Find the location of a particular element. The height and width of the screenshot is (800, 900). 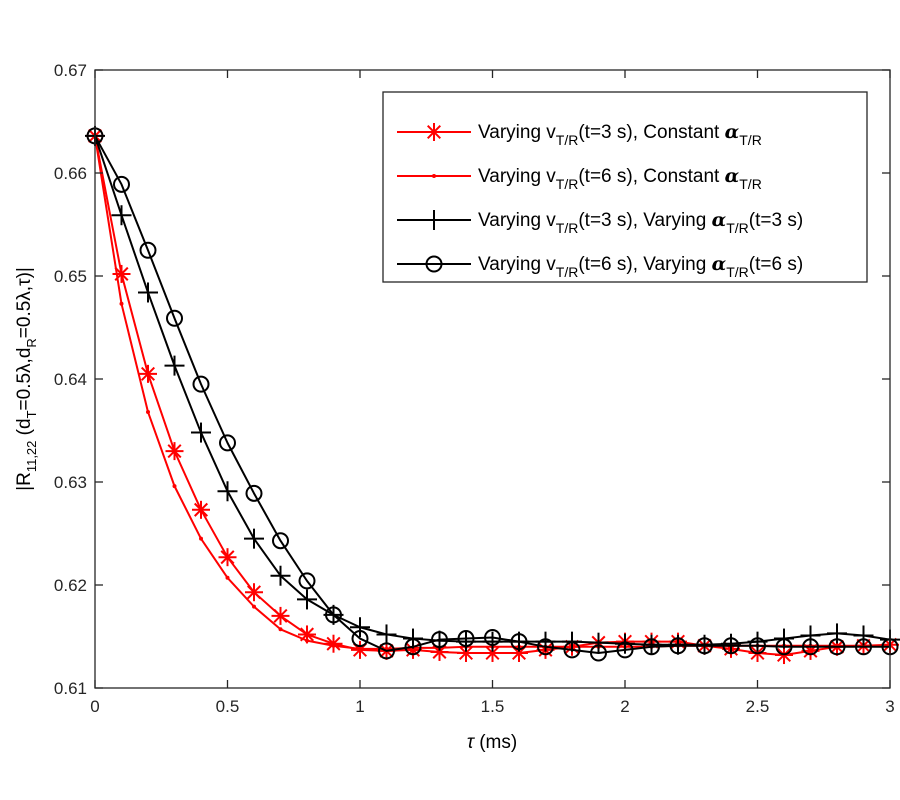

legend-item: Varying vT/R(t=6 s), Varying αT/R(t=6 s) is located at coordinates (600, 266).